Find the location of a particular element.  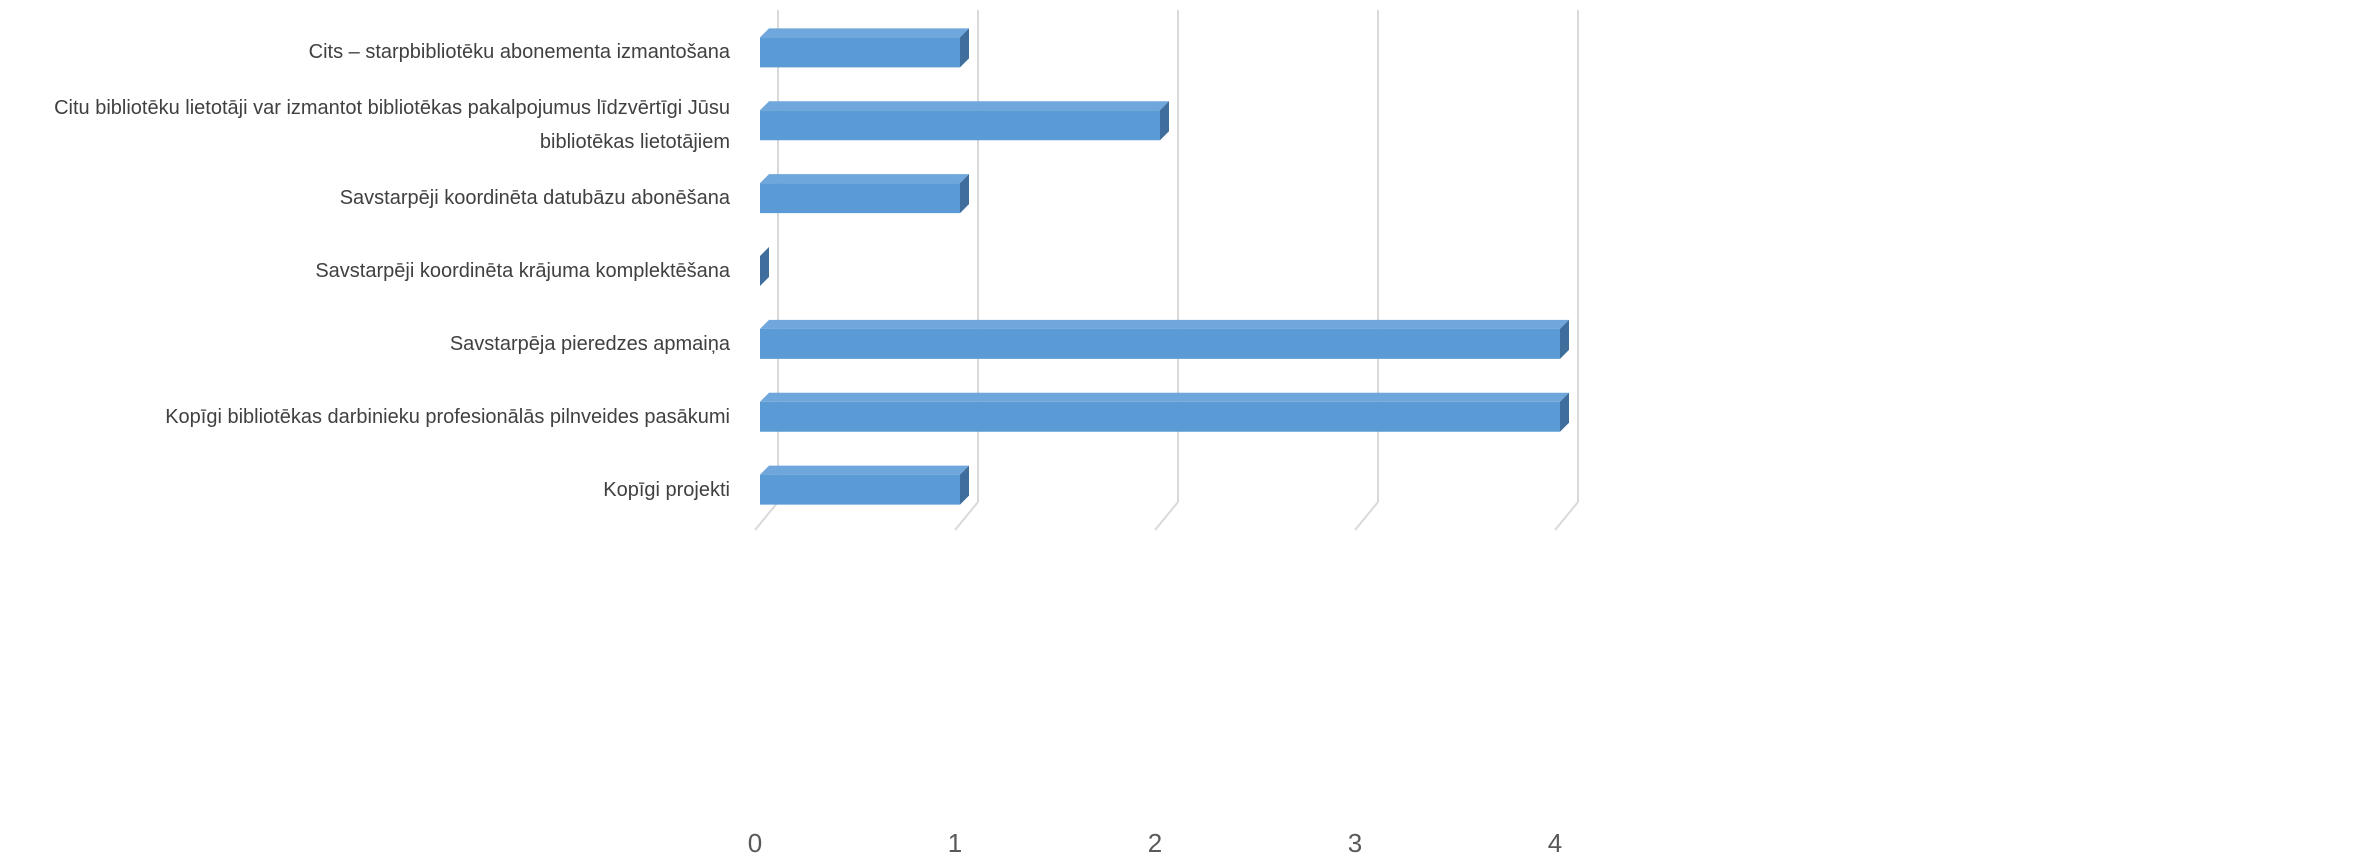

x-tick-label: 0 is located at coordinates (755, 843).